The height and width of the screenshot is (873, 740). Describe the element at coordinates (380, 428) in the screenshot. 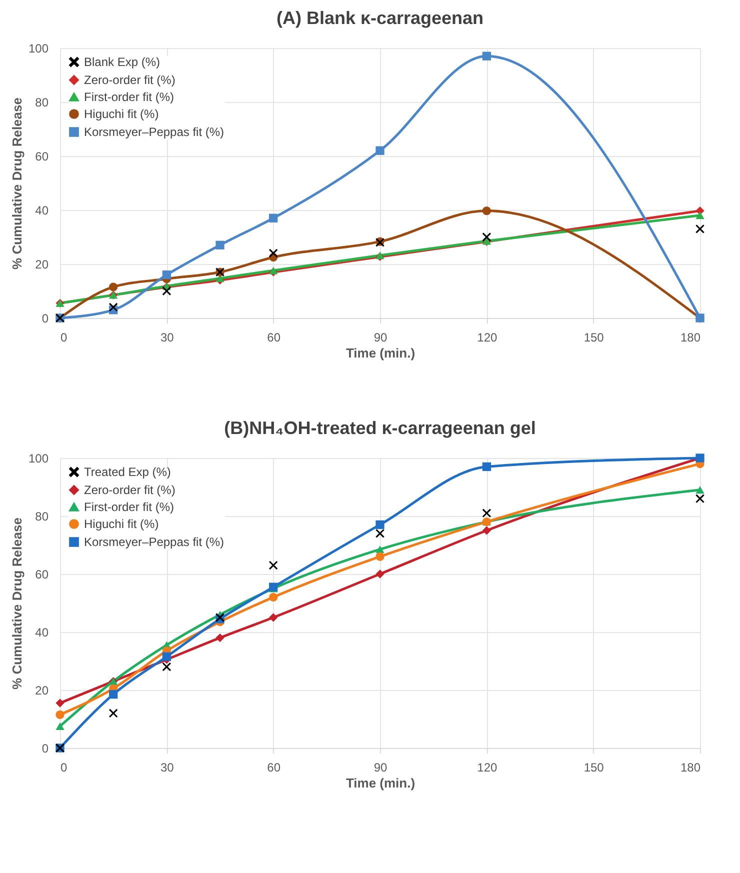

I see `chart-title: (B)NH₄OH-treated κ-carrageenan gel` at that location.